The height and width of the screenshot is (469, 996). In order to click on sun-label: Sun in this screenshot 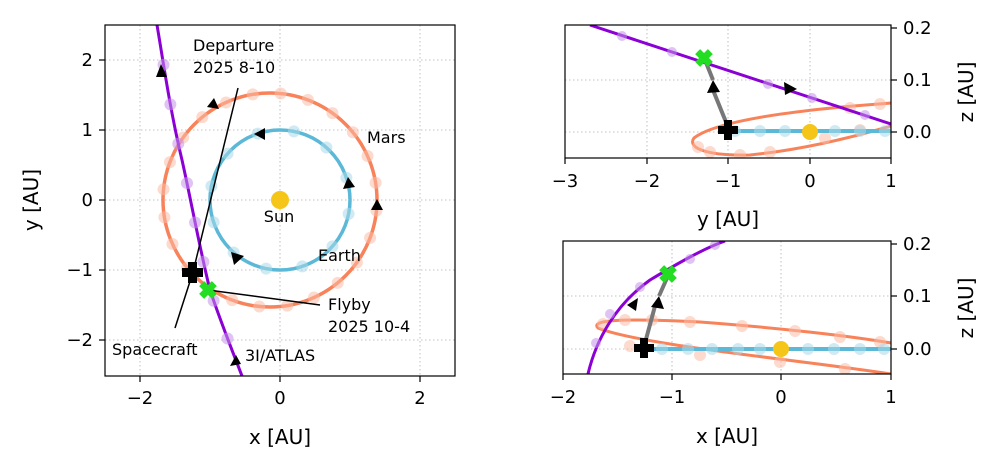, I will do `click(279, 216)`.